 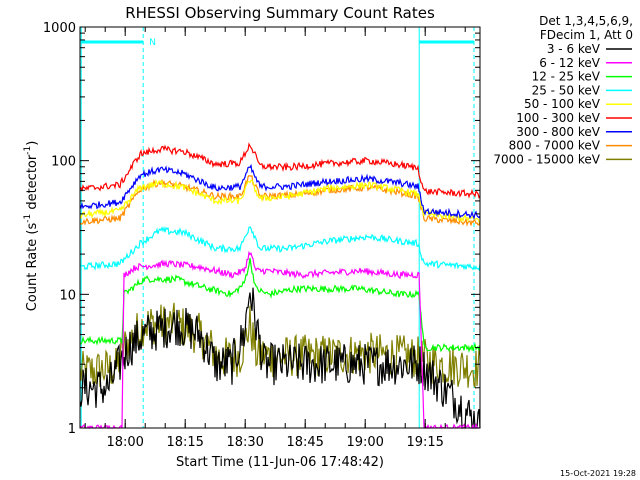 What do you see at coordinates (28, 218) in the screenshot?
I see `y-axis-label-sup1: -1` at bounding box center [28, 218].